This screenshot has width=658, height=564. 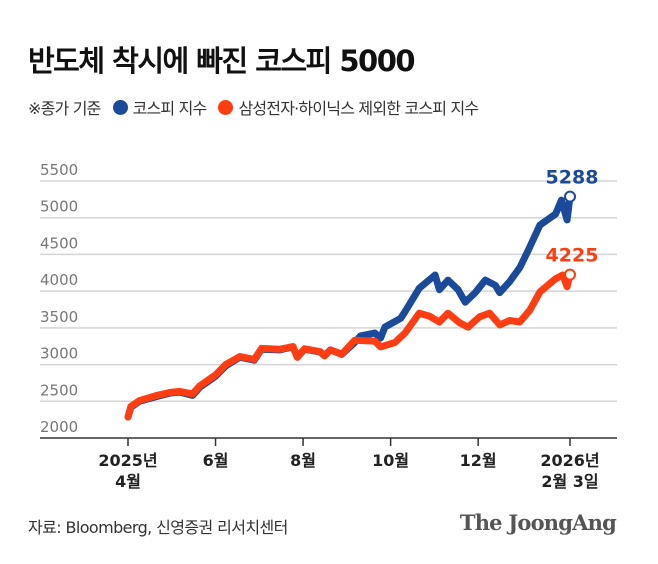 I want to click on y-tick-label: 2500, so click(x=59, y=390).